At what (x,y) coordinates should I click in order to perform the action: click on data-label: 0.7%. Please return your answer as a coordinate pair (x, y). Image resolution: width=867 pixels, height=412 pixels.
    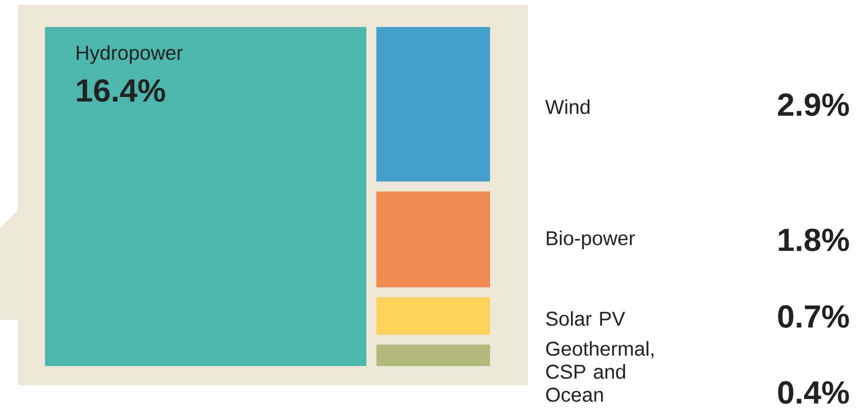
    Looking at the image, I should click on (813, 316).